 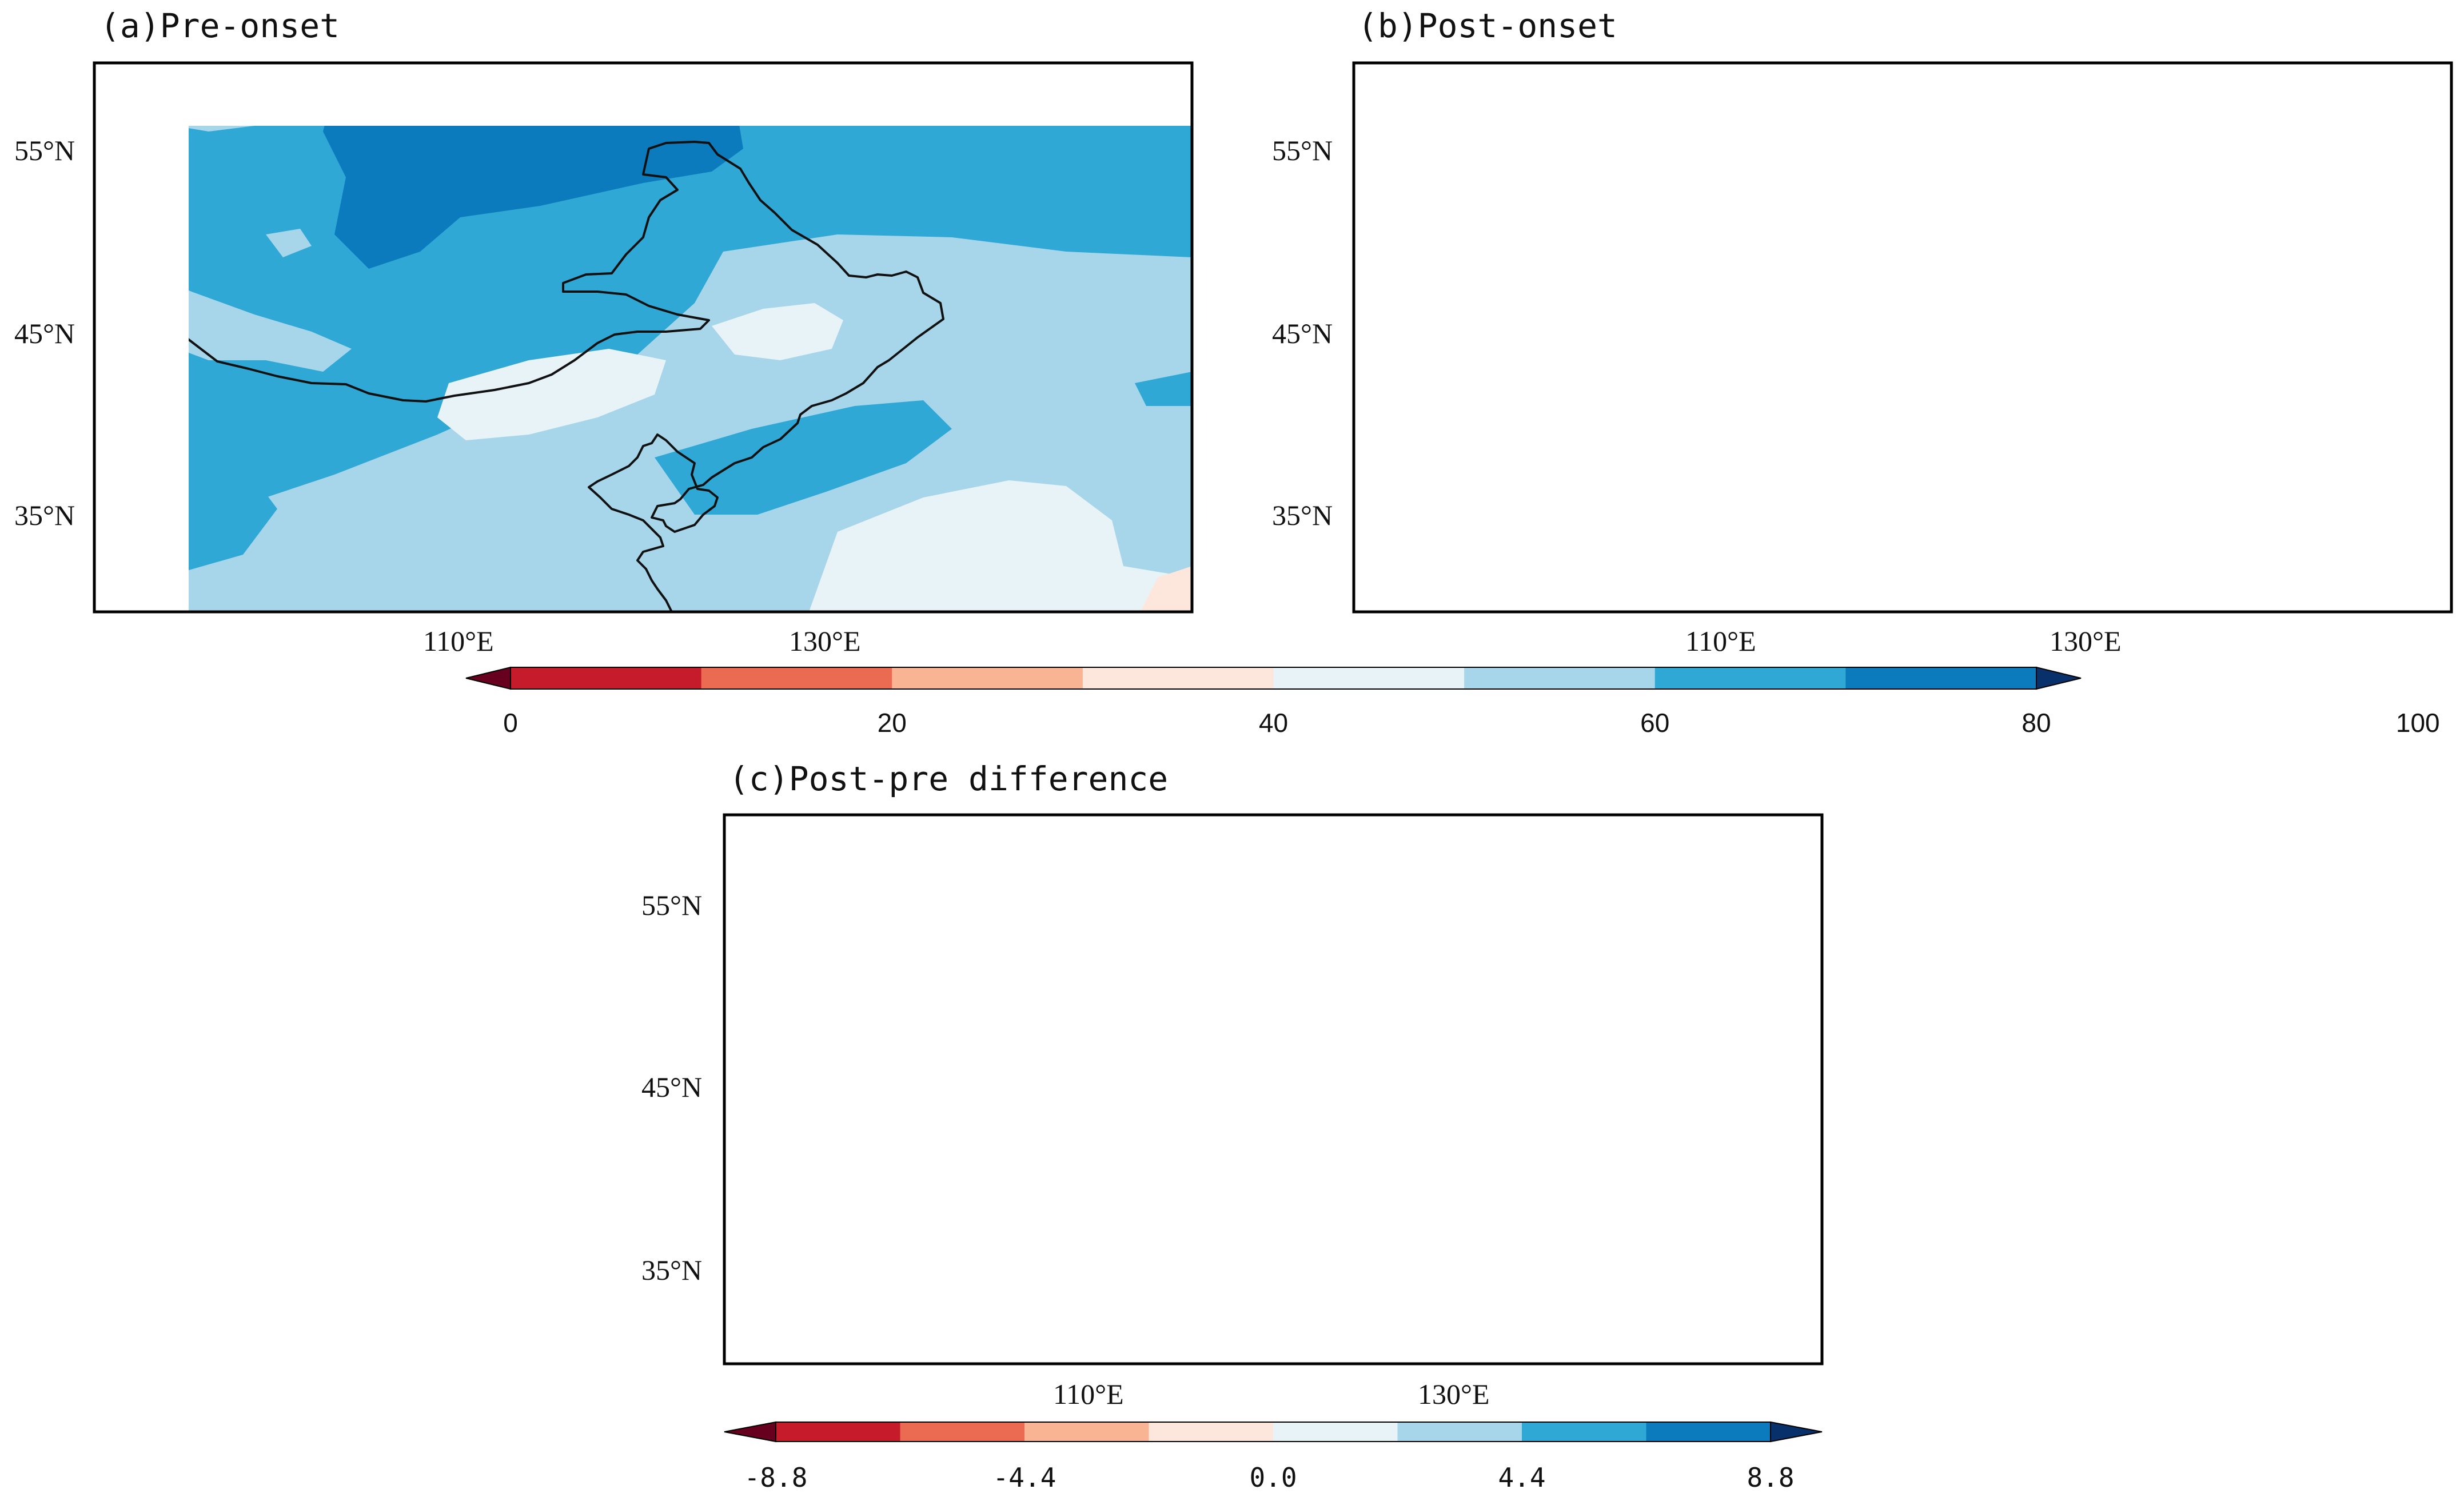 I want to click on panel-b-lat-35: 35°N, so click(x=1303, y=515).